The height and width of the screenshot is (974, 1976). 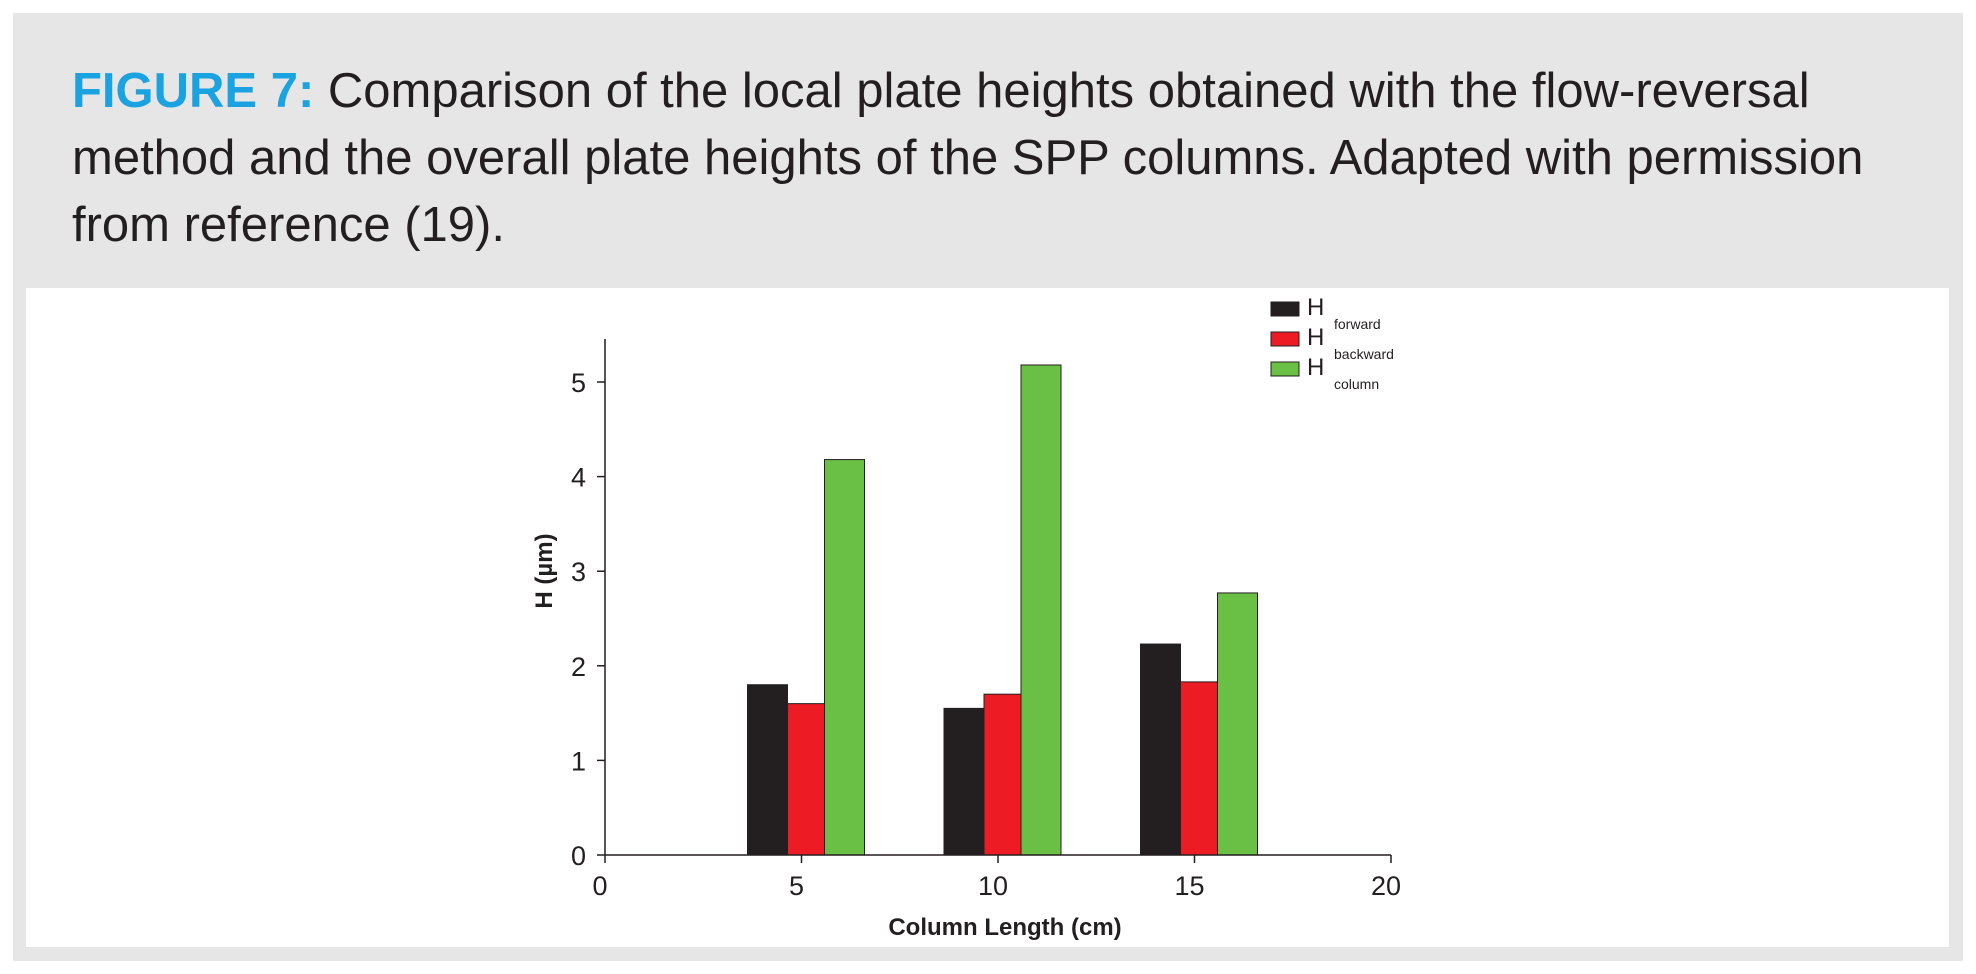 What do you see at coordinates (193, 91) in the screenshot?
I see `figure-label: FIGURE 7:` at bounding box center [193, 91].